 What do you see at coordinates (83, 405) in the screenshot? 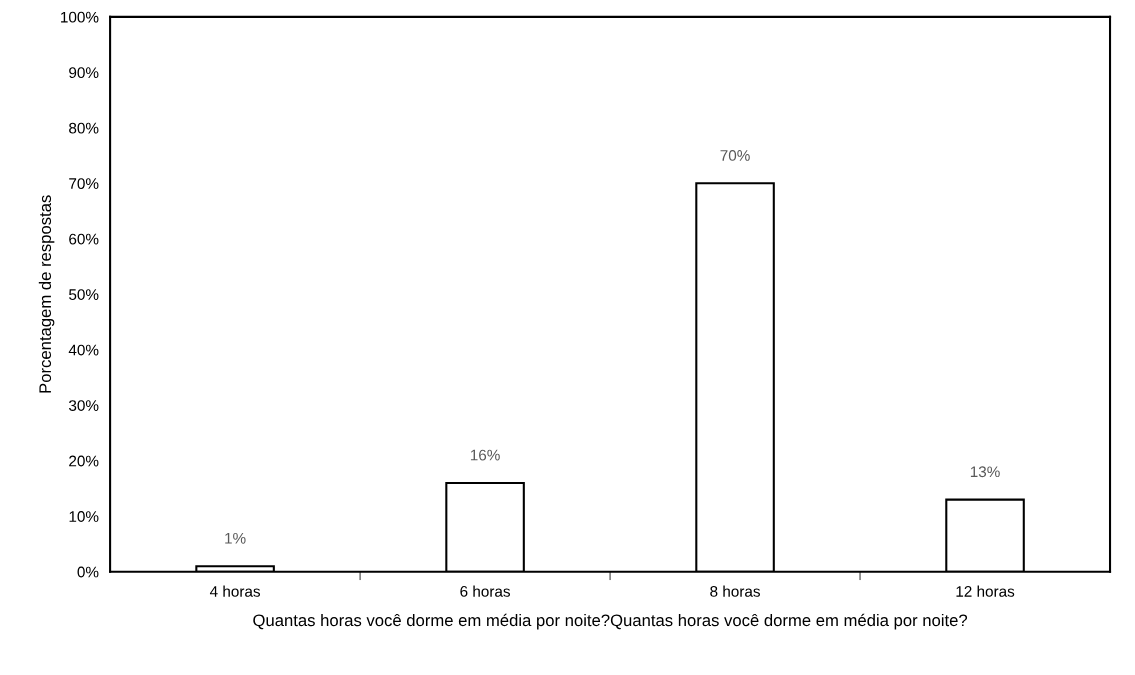
I see `y-tick-label: 30%` at bounding box center [83, 405].